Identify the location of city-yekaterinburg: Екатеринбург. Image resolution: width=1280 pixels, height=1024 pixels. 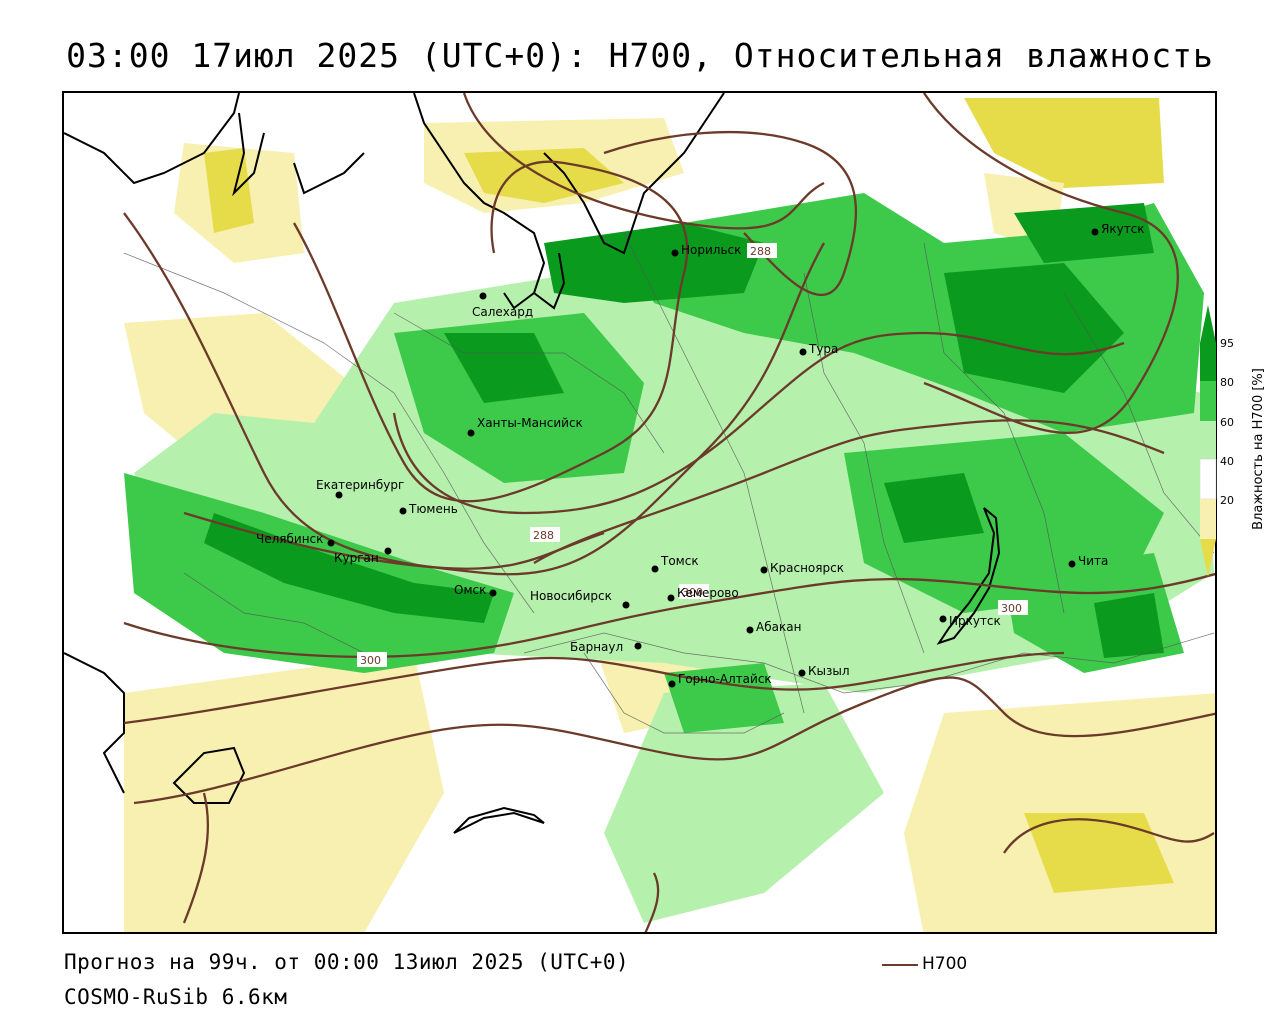
(360, 488).